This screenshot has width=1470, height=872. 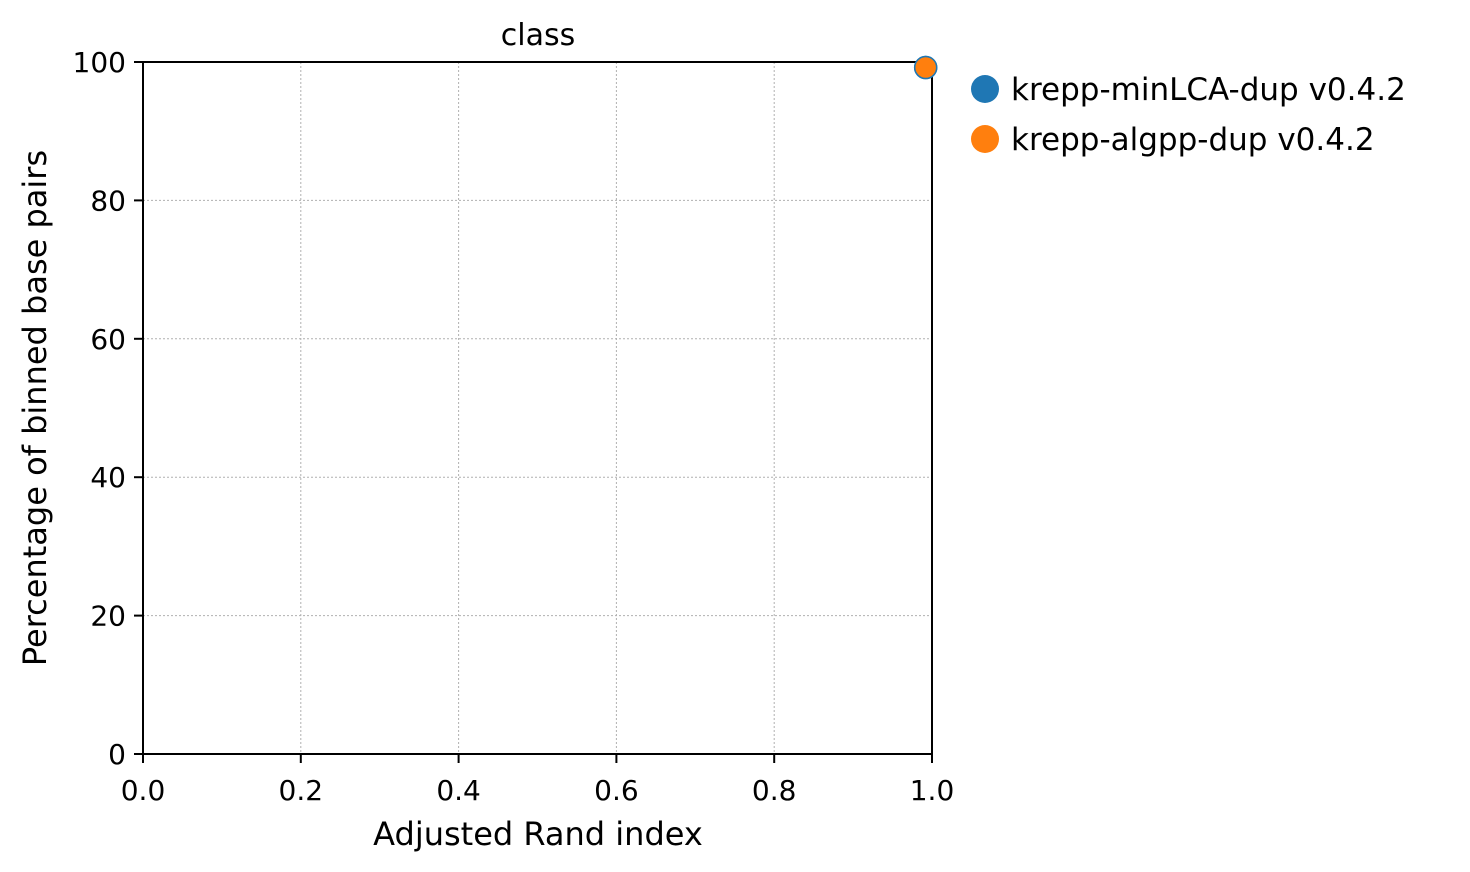 I want to click on x-axis: 0.0 0.2 0.4 0.6 0.8 1.0, so click(x=538, y=780).